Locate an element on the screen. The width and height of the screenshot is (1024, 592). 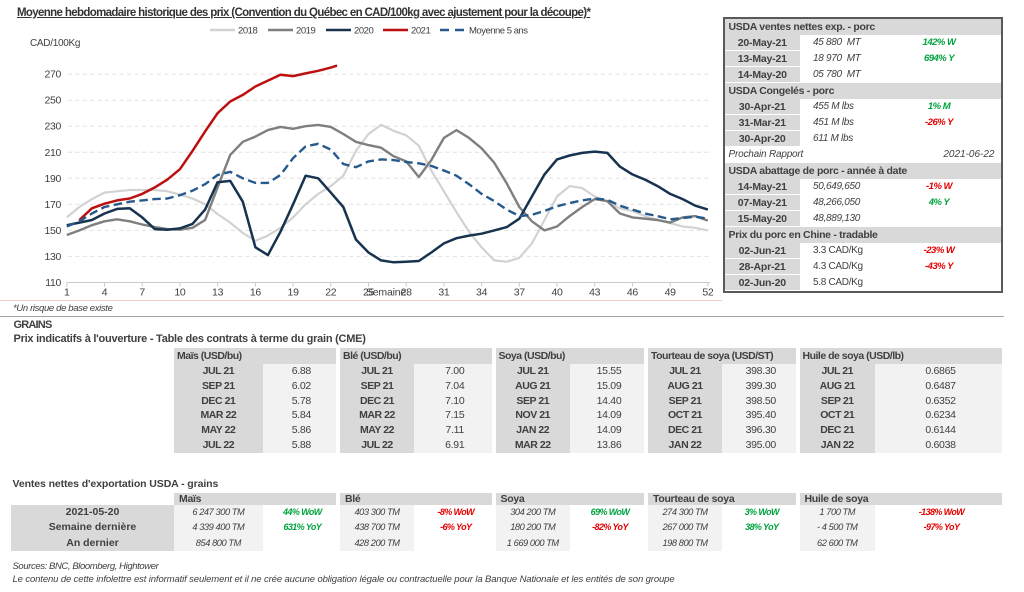
svg-text: 10 is located at coordinates (180, 293).